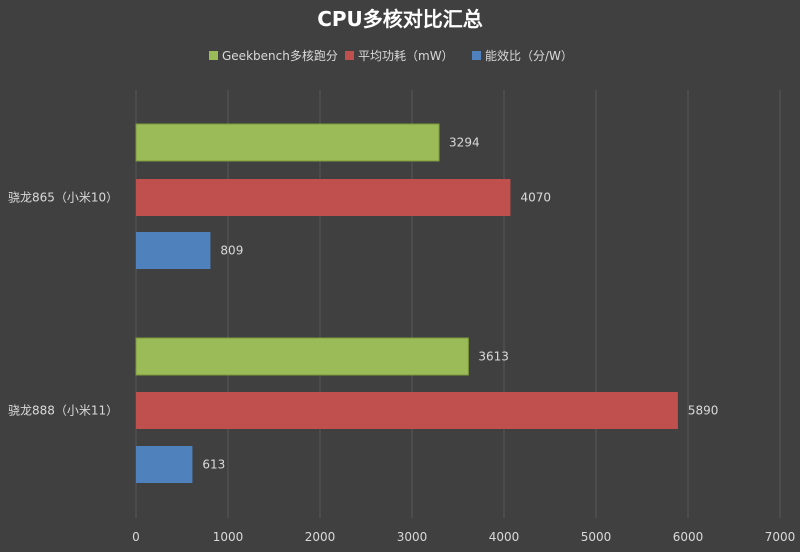 The width and height of the screenshot is (800, 552). Describe the element at coordinates (780, 537) in the screenshot. I see `x-tick-label: 7000` at that location.